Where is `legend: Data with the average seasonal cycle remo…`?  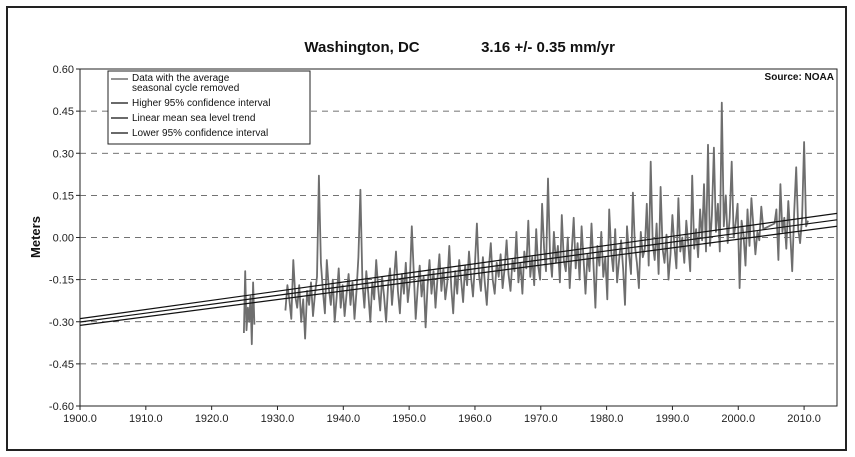 legend: Data with the average seasonal cycle remo… is located at coordinates (209, 107).